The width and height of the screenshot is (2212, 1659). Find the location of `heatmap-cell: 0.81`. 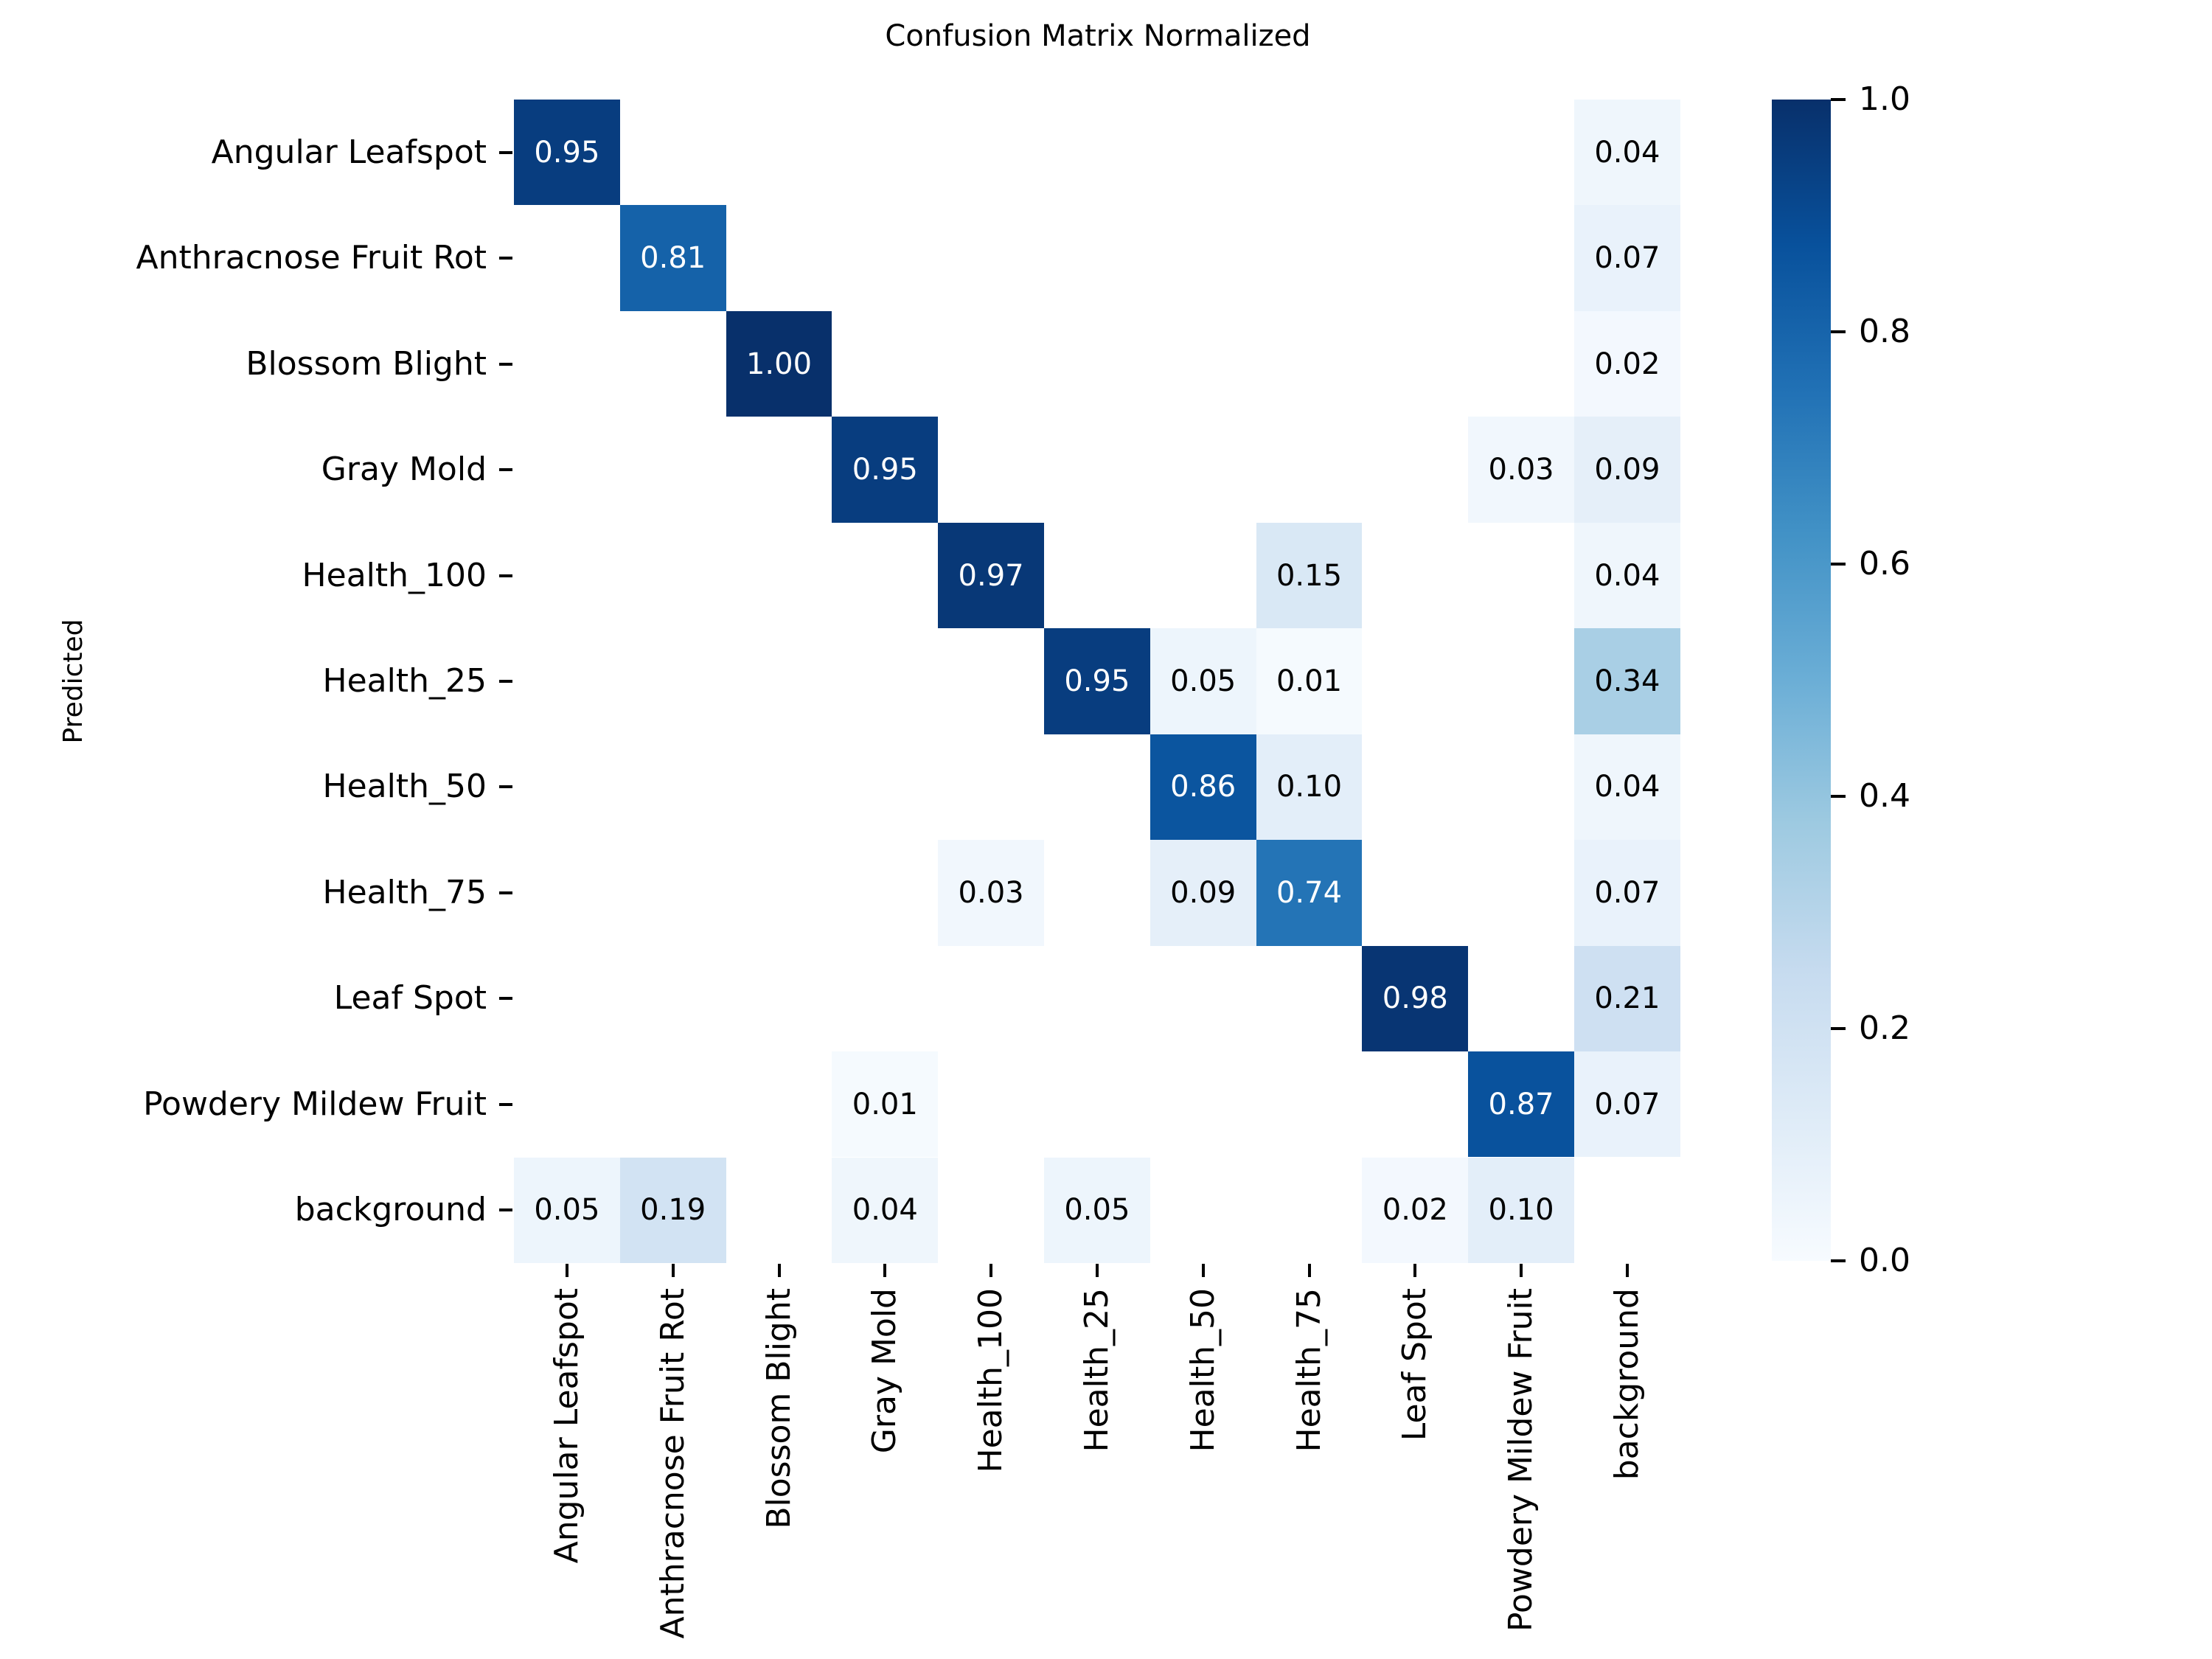

heatmap-cell: 0.81 is located at coordinates (672, 258).